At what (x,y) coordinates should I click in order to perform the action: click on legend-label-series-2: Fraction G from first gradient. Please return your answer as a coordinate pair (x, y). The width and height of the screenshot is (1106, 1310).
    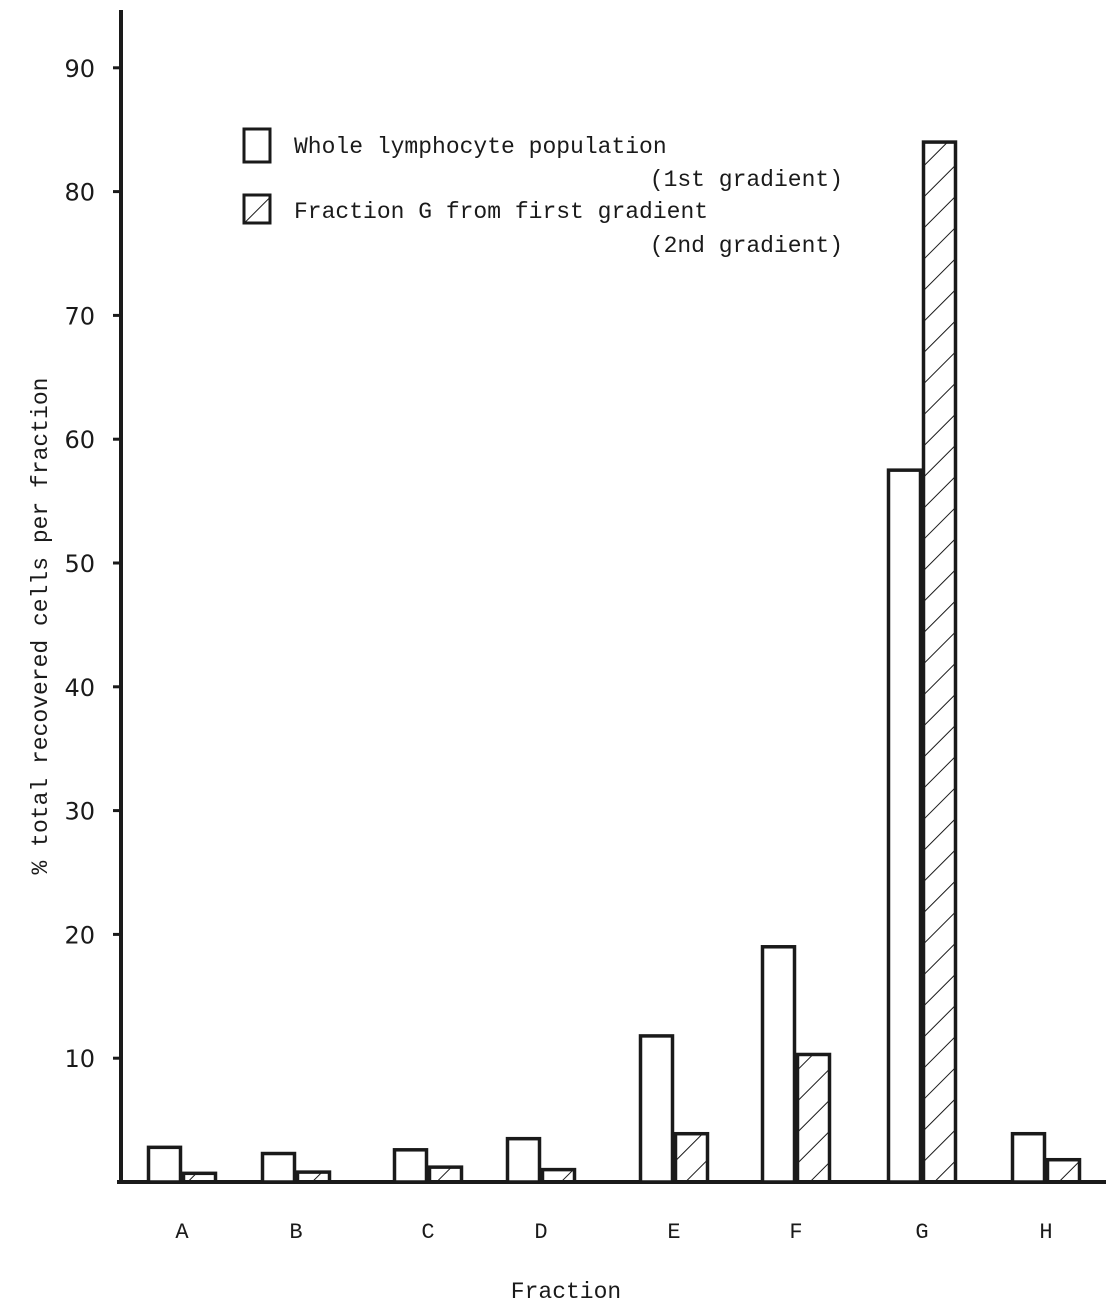
    Looking at the image, I should click on (501, 212).